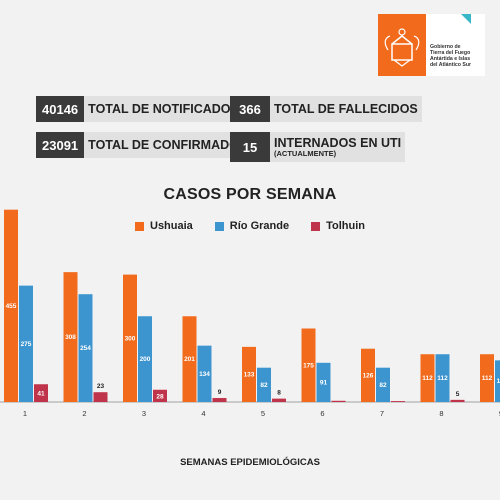 The height and width of the screenshot is (500, 500). What do you see at coordinates (60, 109) in the screenshot?
I see `stat-value: 40146` at bounding box center [60, 109].